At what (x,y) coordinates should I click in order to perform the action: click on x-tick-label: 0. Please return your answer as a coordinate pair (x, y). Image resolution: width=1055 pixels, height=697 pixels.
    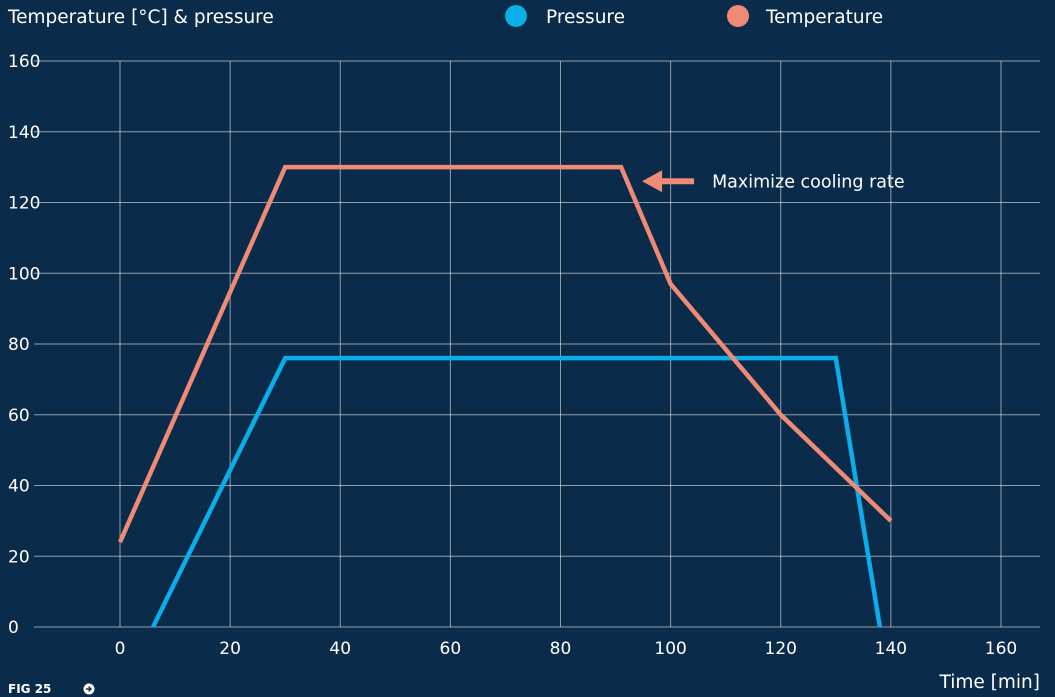
    Looking at the image, I should click on (120, 649).